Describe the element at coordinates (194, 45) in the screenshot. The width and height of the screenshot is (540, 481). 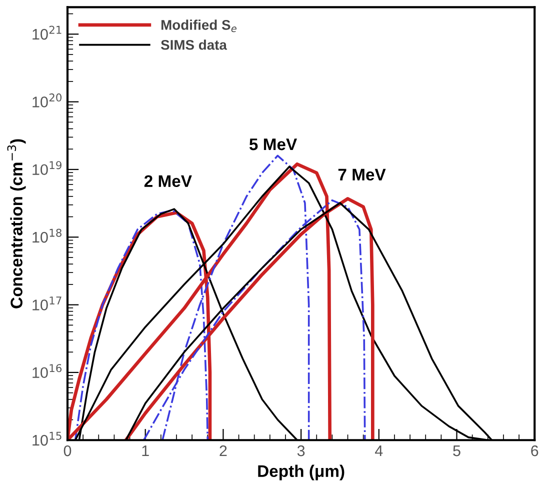
I see `legend-label: SIMS data` at that location.